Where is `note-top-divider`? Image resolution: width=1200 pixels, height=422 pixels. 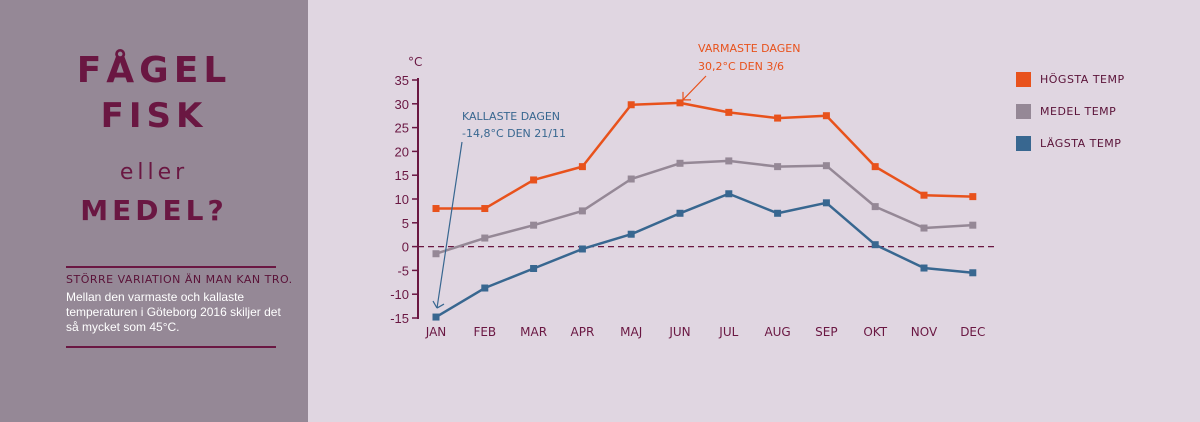
note-top-divider is located at coordinates (171, 267).